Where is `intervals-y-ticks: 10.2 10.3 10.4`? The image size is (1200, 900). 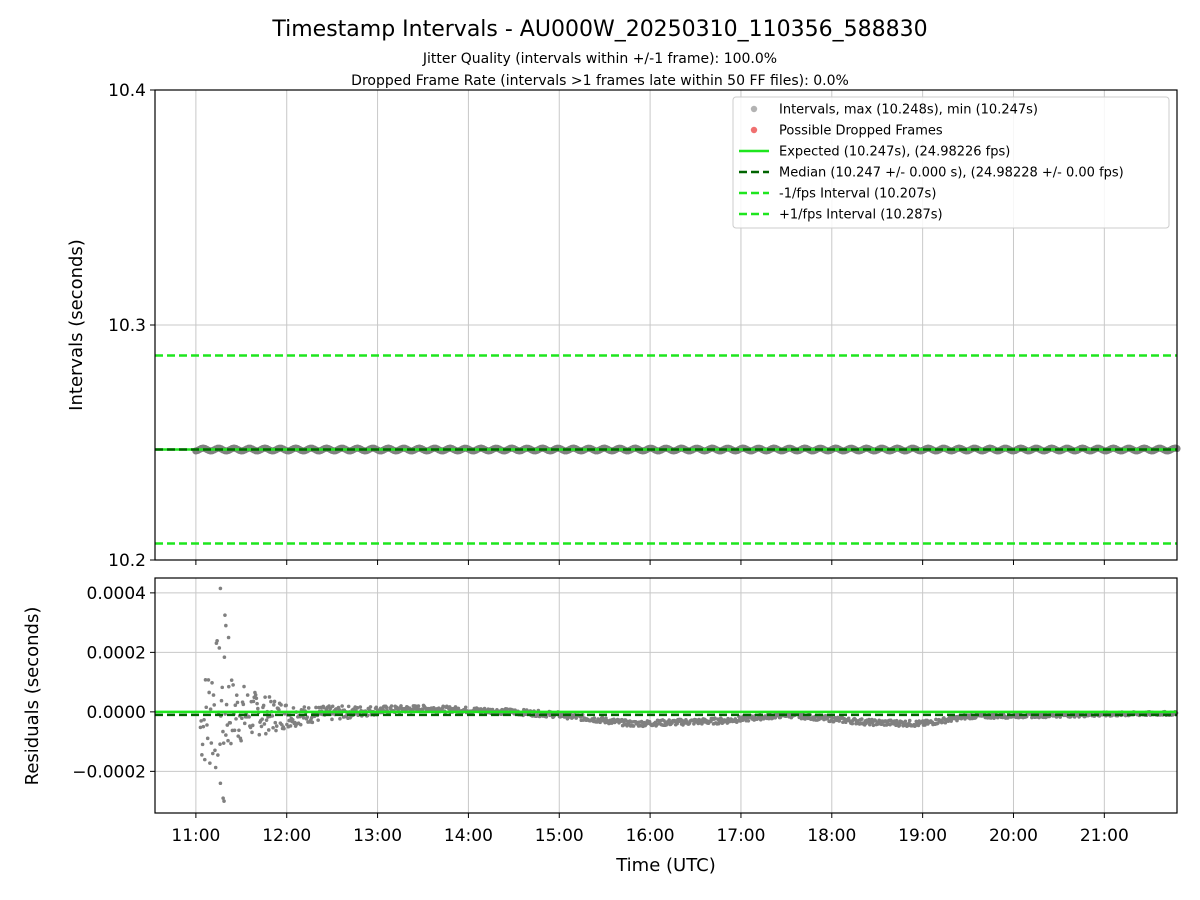 intervals-y-ticks: 10.2 10.3 10.4 is located at coordinates (131, 326).